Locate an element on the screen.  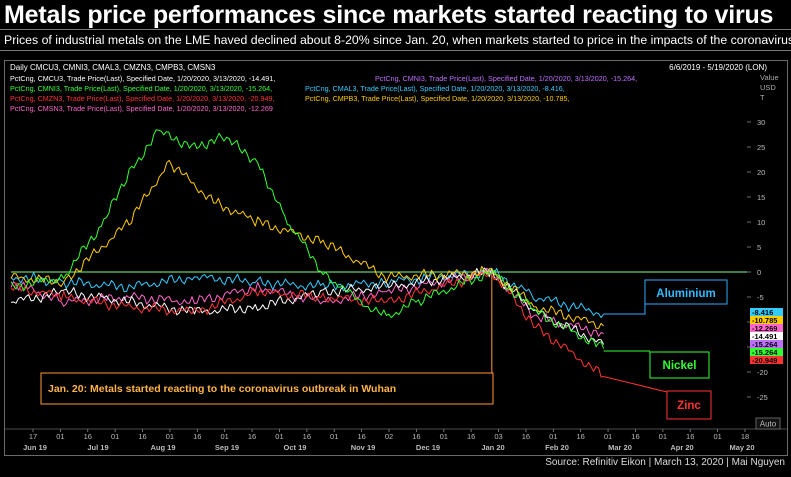
nickel-box is located at coordinates (679, 365).